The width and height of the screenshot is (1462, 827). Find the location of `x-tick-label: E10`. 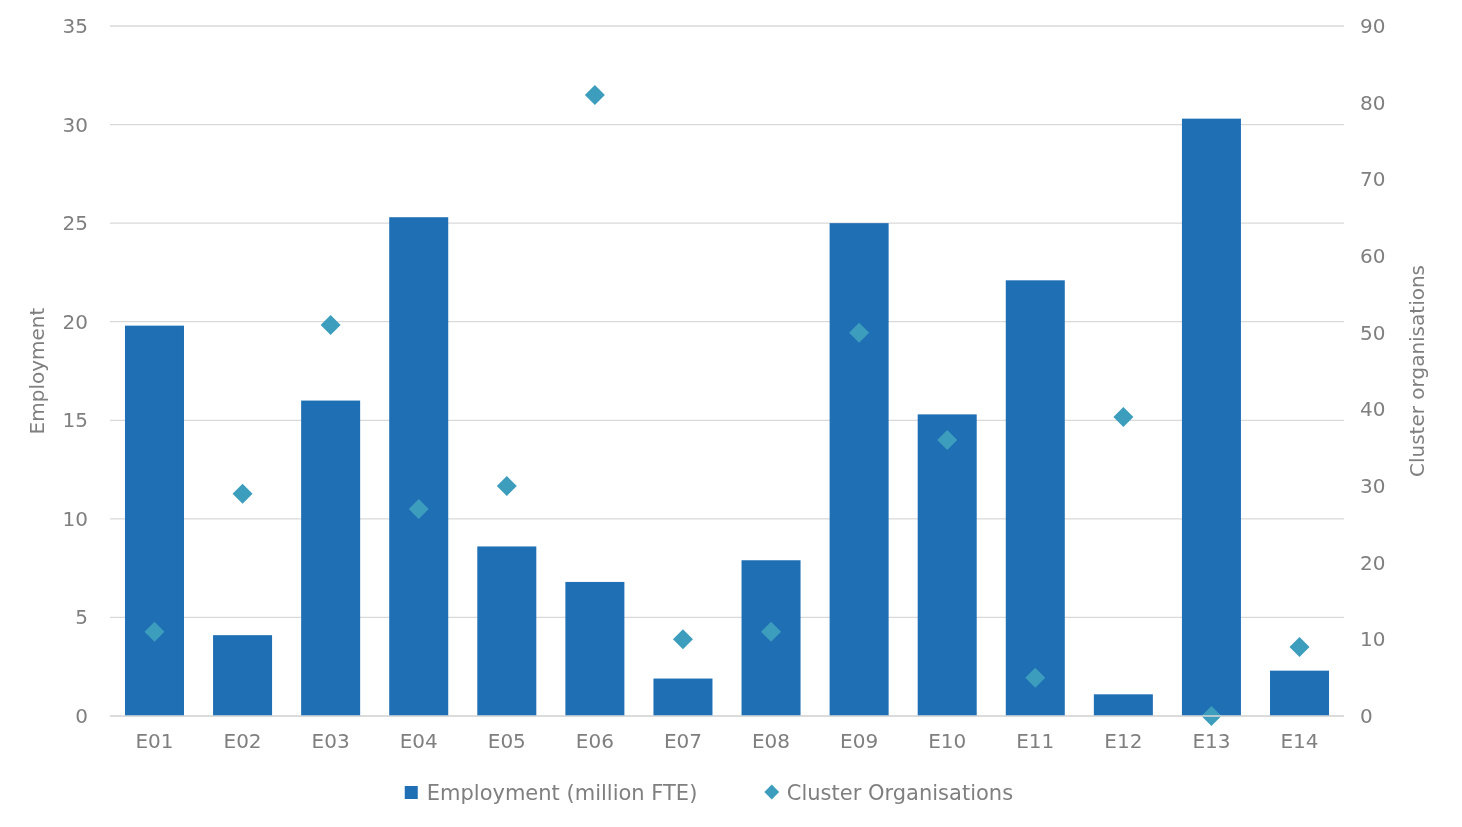

x-tick-label: E10 is located at coordinates (947, 741).